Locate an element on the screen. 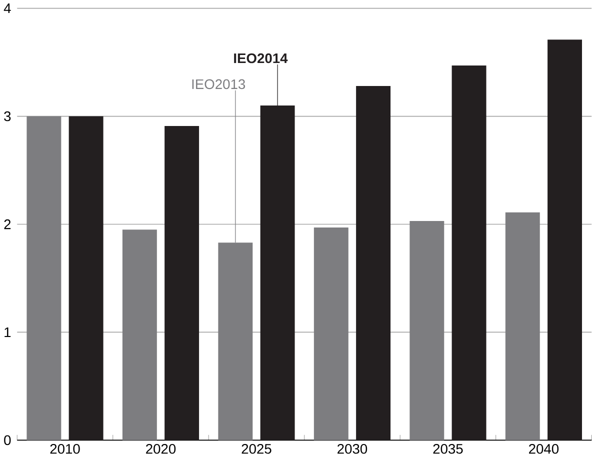 Image resolution: width=592 pixels, height=457 pixels. x-tick-label: 2020 is located at coordinates (161, 449).